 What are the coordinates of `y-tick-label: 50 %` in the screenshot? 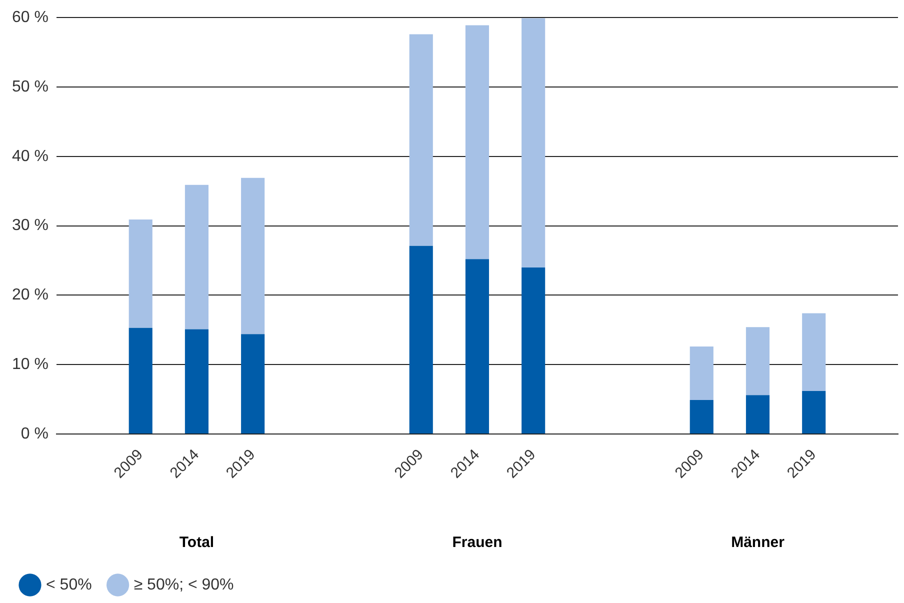 It's located at (30, 87).